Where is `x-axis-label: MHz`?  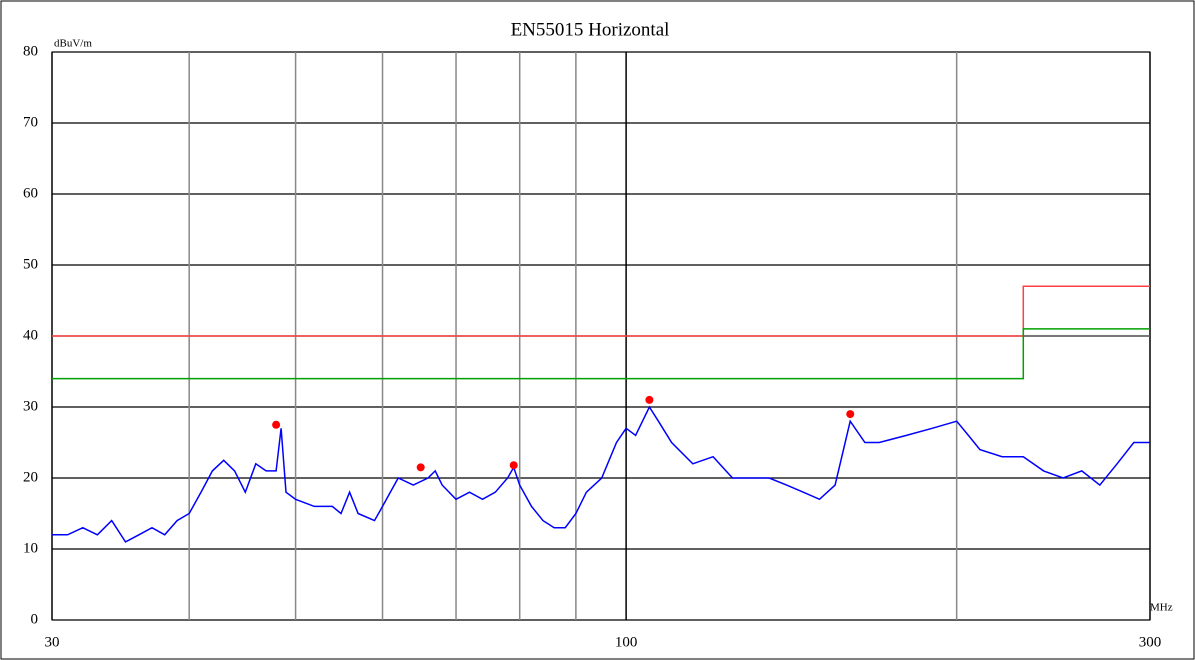
x-axis-label: MHz is located at coordinates (1161, 608).